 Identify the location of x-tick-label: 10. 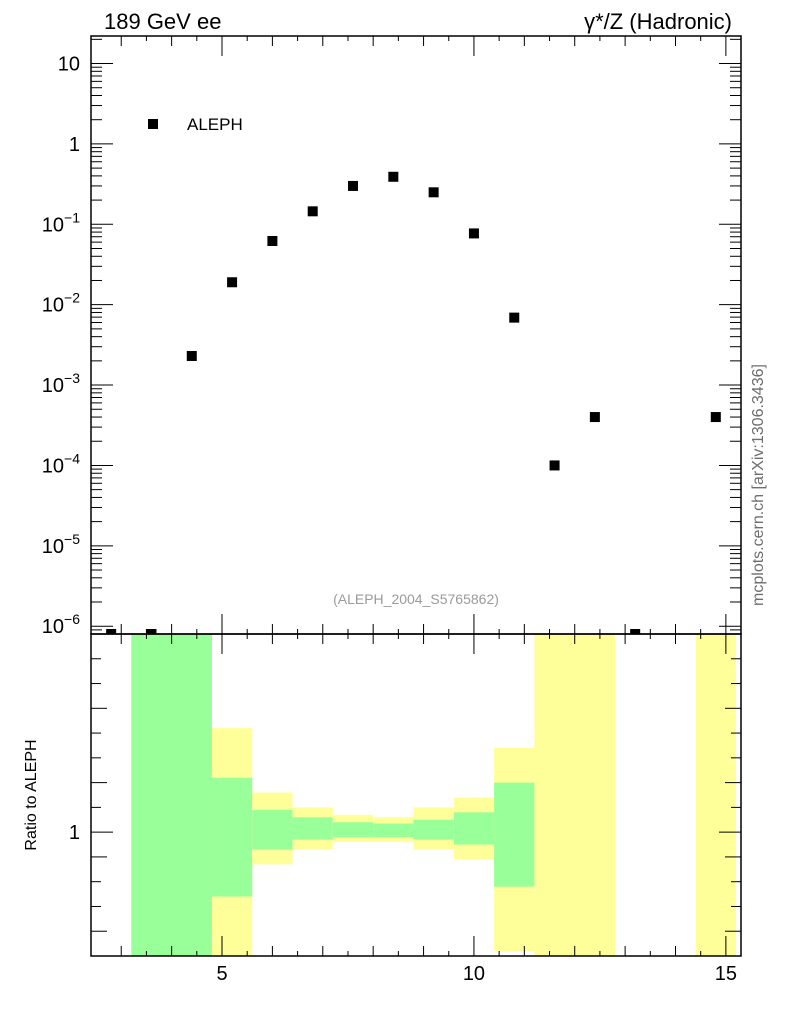
(474, 974).